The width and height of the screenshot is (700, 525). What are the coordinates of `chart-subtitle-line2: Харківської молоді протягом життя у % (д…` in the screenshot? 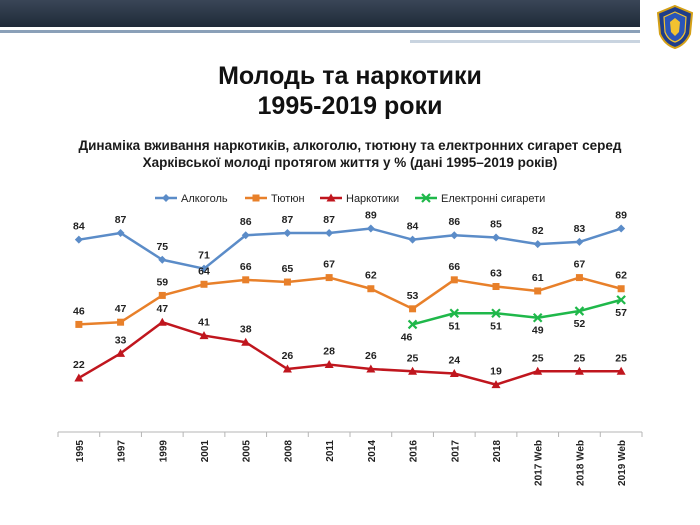 It's located at (350, 162).